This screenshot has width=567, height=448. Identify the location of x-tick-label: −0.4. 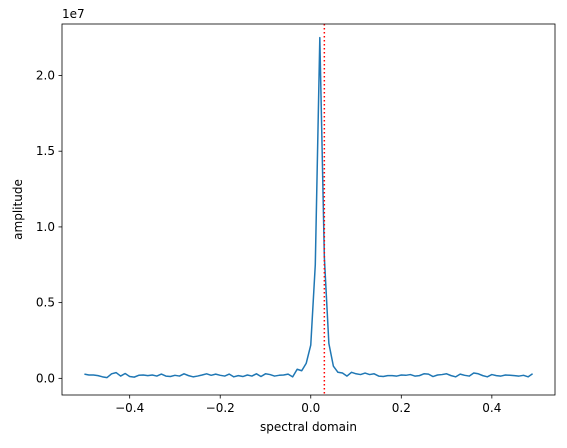
(129, 408).